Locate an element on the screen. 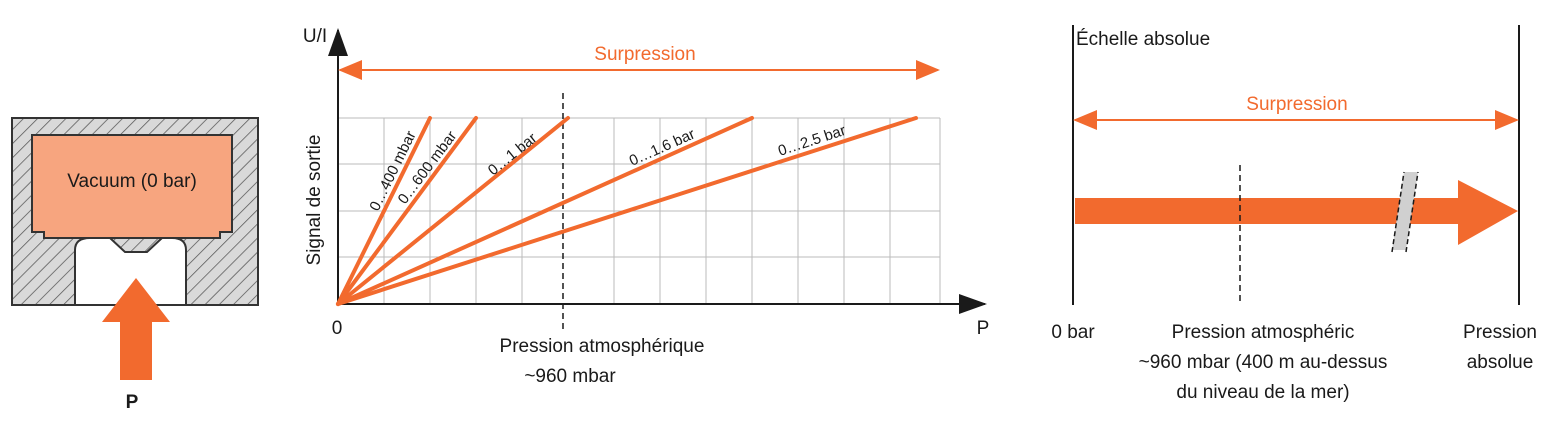 This screenshot has height=431, width=1546. sensor-label: Vacuum (0 bar) is located at coordinates (132, 181).